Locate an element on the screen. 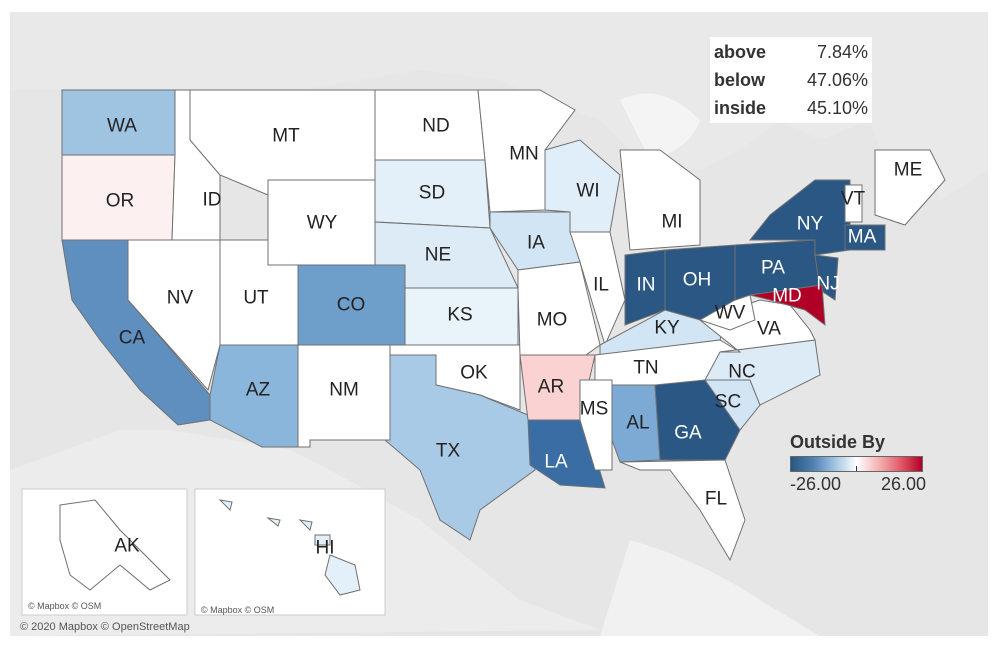 This screenshot has width=1000, height=650. state-label-nv: NV is located at coordinates (180, 298).